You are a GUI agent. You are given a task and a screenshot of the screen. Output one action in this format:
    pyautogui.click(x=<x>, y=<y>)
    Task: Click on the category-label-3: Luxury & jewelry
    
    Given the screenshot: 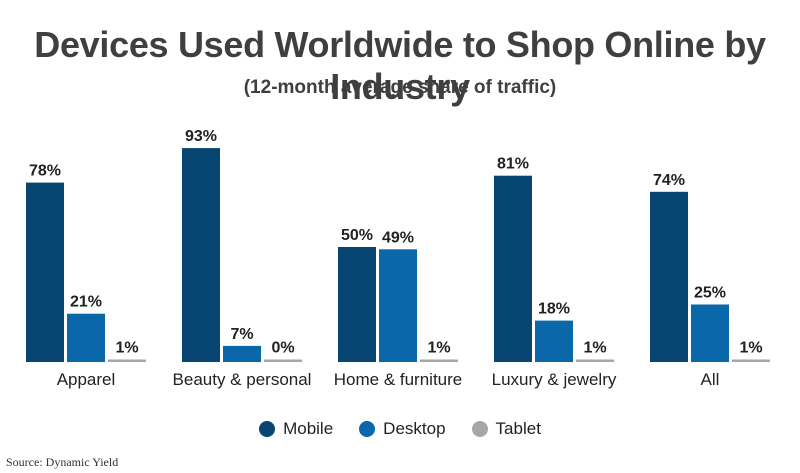 What is the action you would take?
    pyautogui.click(x=554, y=379)
    